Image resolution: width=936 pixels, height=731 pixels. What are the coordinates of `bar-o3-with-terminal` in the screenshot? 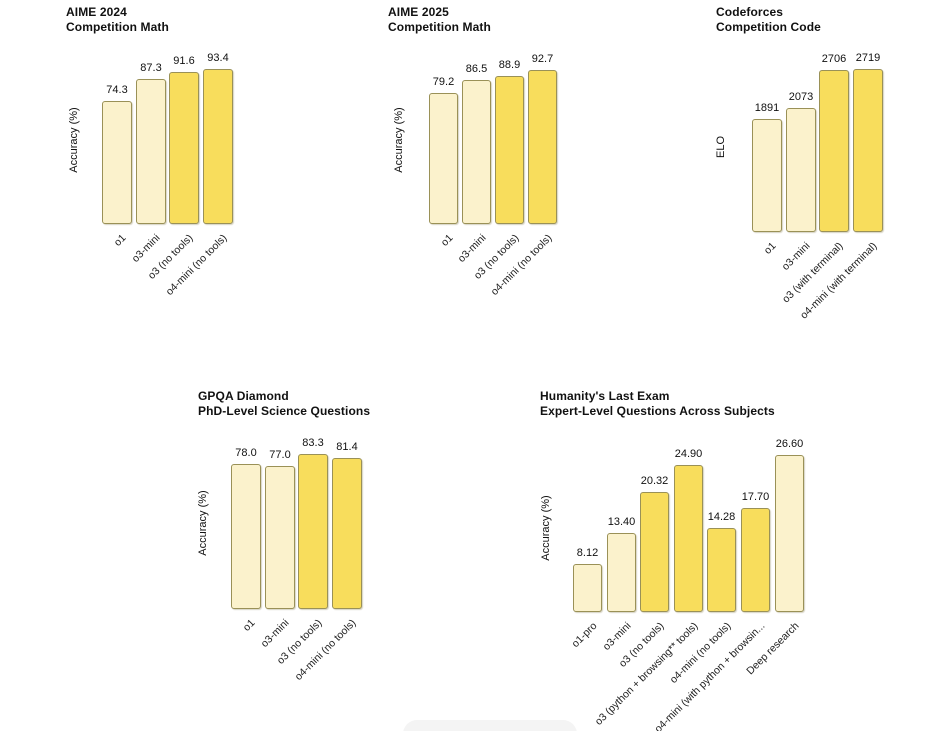 It's located at (834, 151).